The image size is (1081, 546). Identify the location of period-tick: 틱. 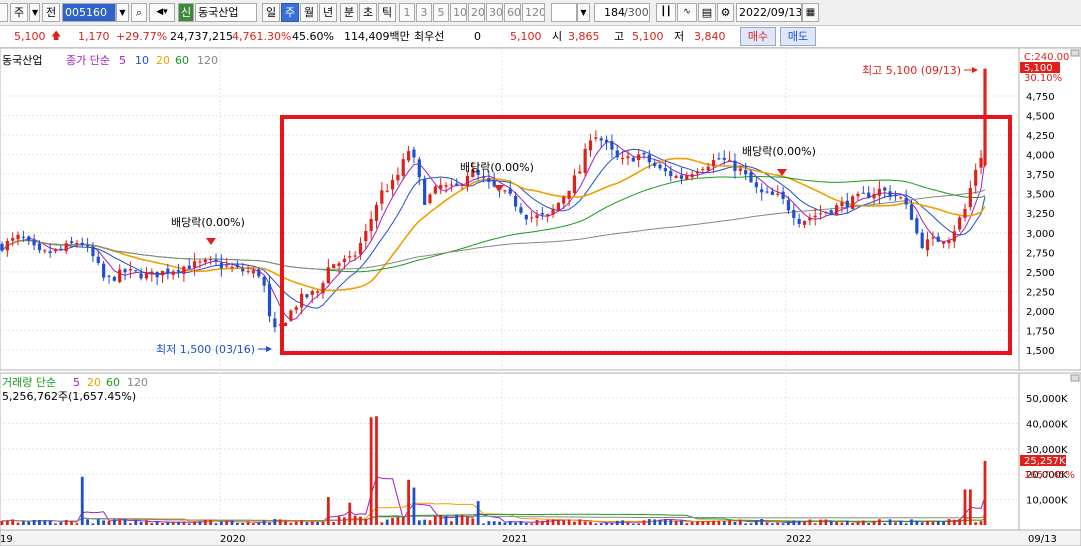
(387, 12).